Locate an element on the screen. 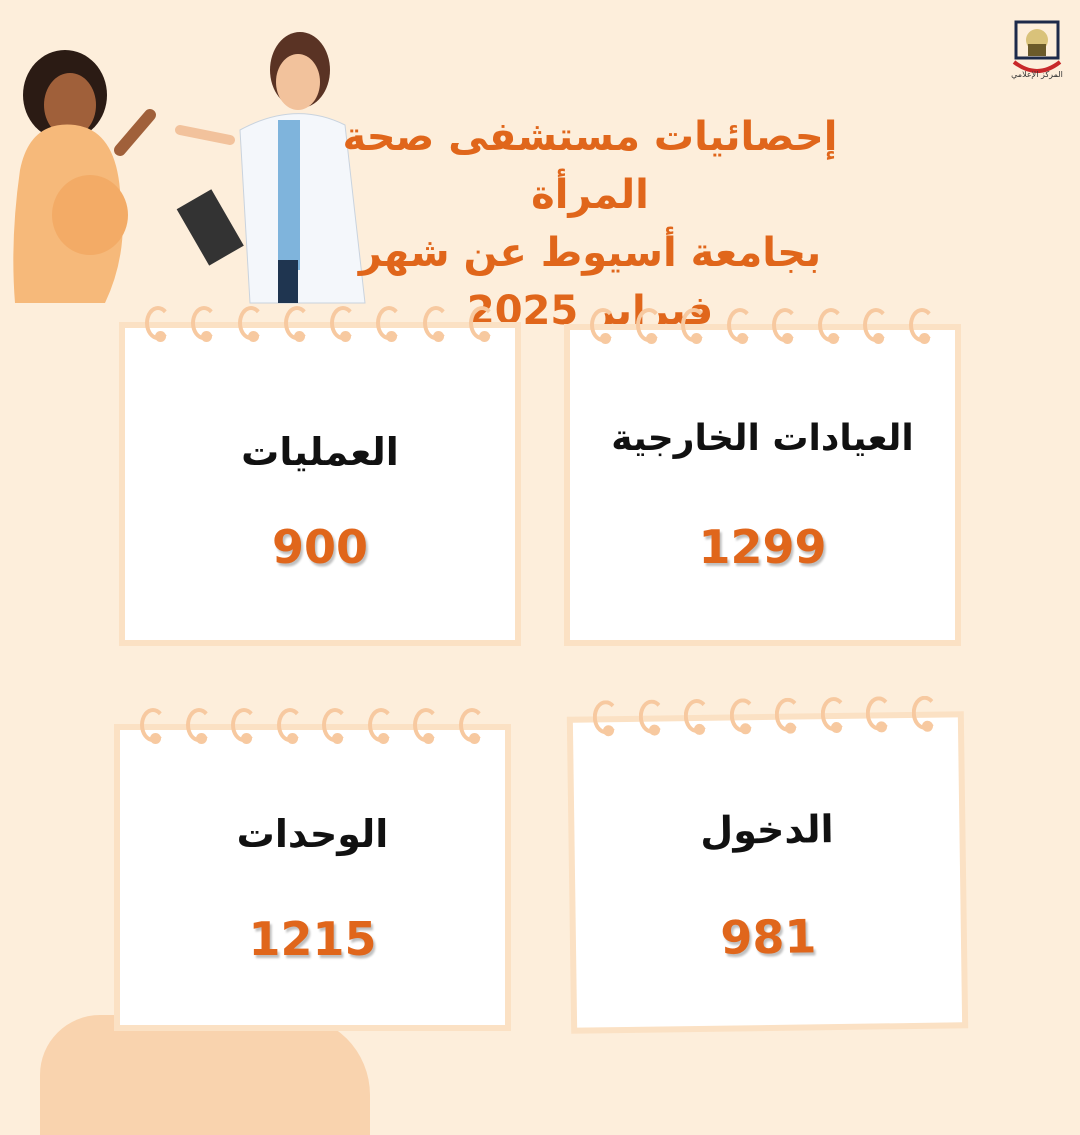 This screenshot has width=1080, height=1135. stat-card-units: الوحدات 1215 is located at coordinates (312, 866).